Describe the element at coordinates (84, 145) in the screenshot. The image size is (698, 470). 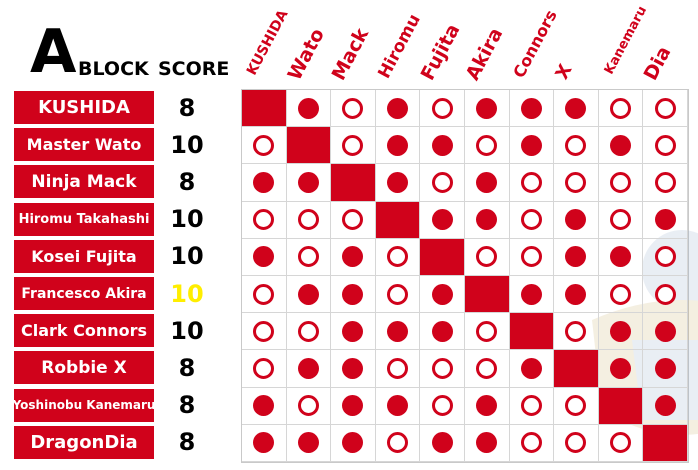
I see `wrestler-name: Master Wato` at that location.